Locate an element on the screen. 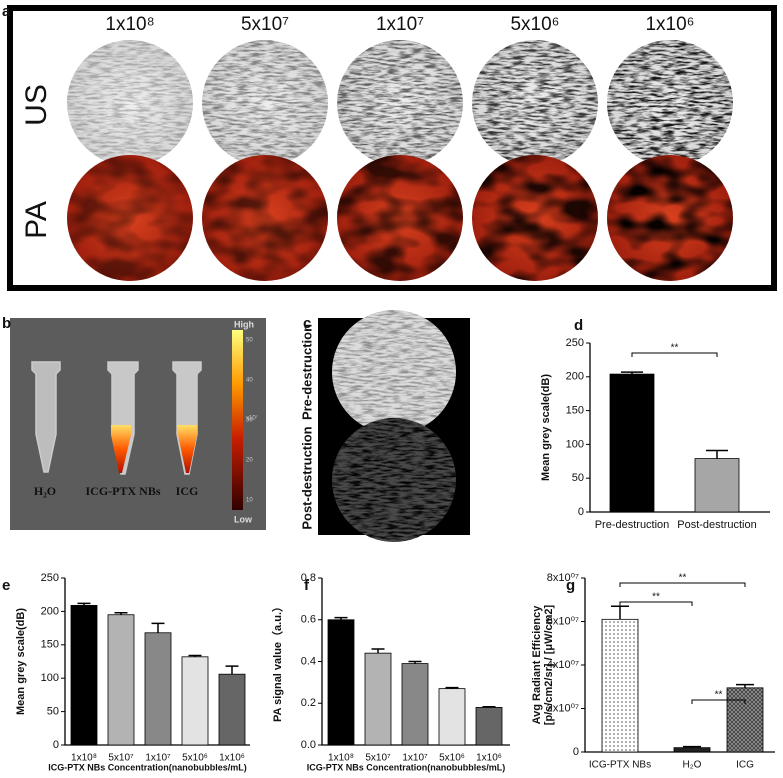 The width and height of the screenshot is (783, 778). y-tick-label: 0.4 is located at coordinates (308, 661).